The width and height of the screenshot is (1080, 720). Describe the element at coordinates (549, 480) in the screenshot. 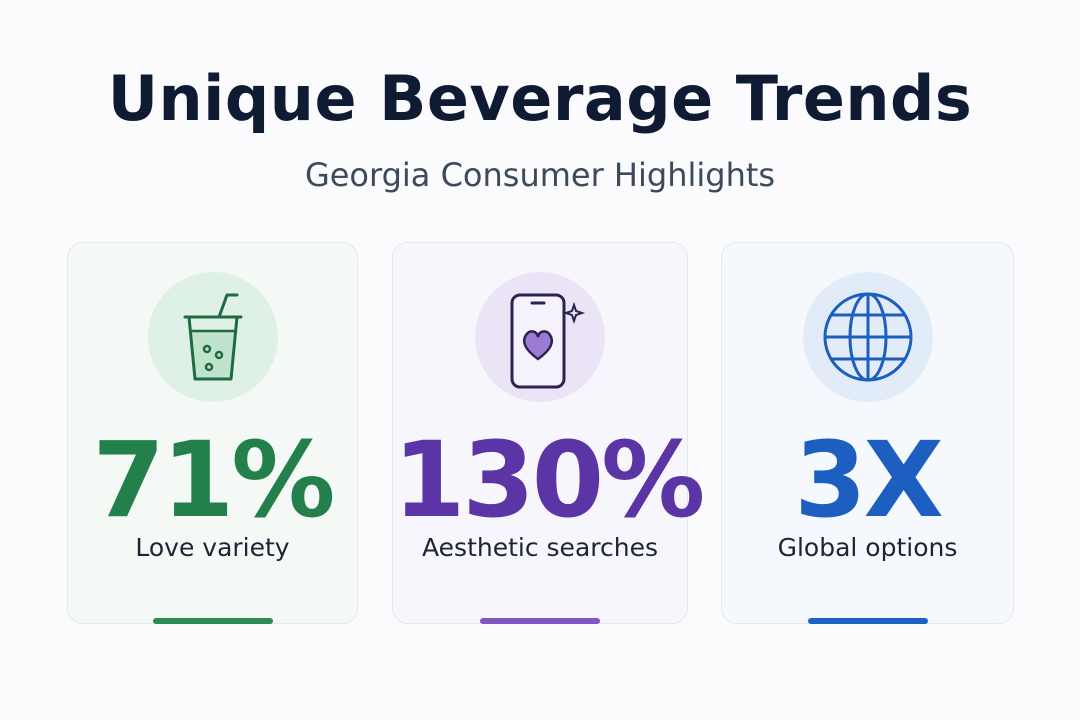

I see `stat-value: 130%` at that location.